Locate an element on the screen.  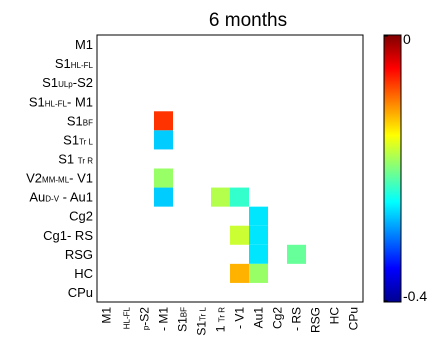
chart-title: 6 months is located at coordinates (248, 20).